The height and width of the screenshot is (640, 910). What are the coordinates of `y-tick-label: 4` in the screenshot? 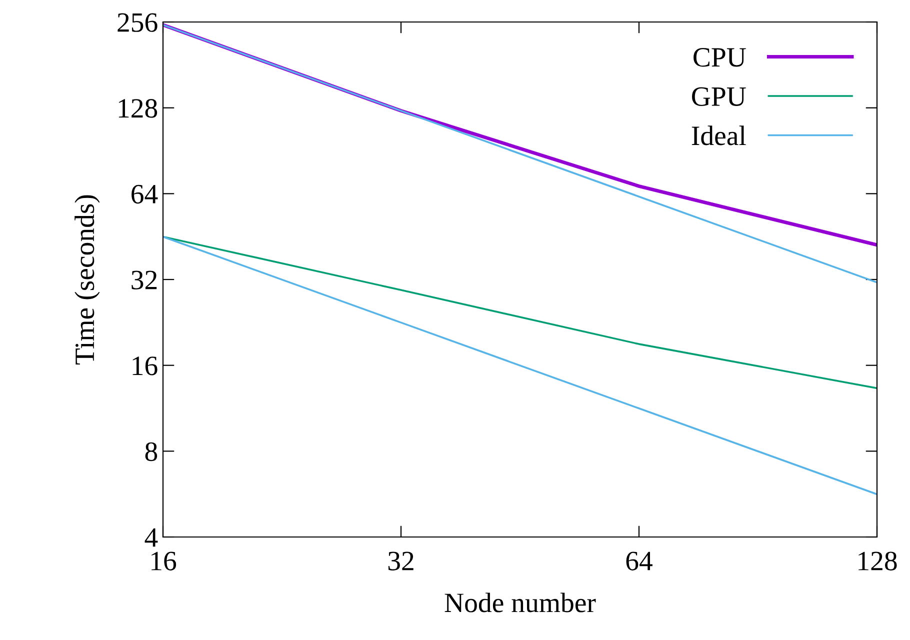 It's located at (151, 537).